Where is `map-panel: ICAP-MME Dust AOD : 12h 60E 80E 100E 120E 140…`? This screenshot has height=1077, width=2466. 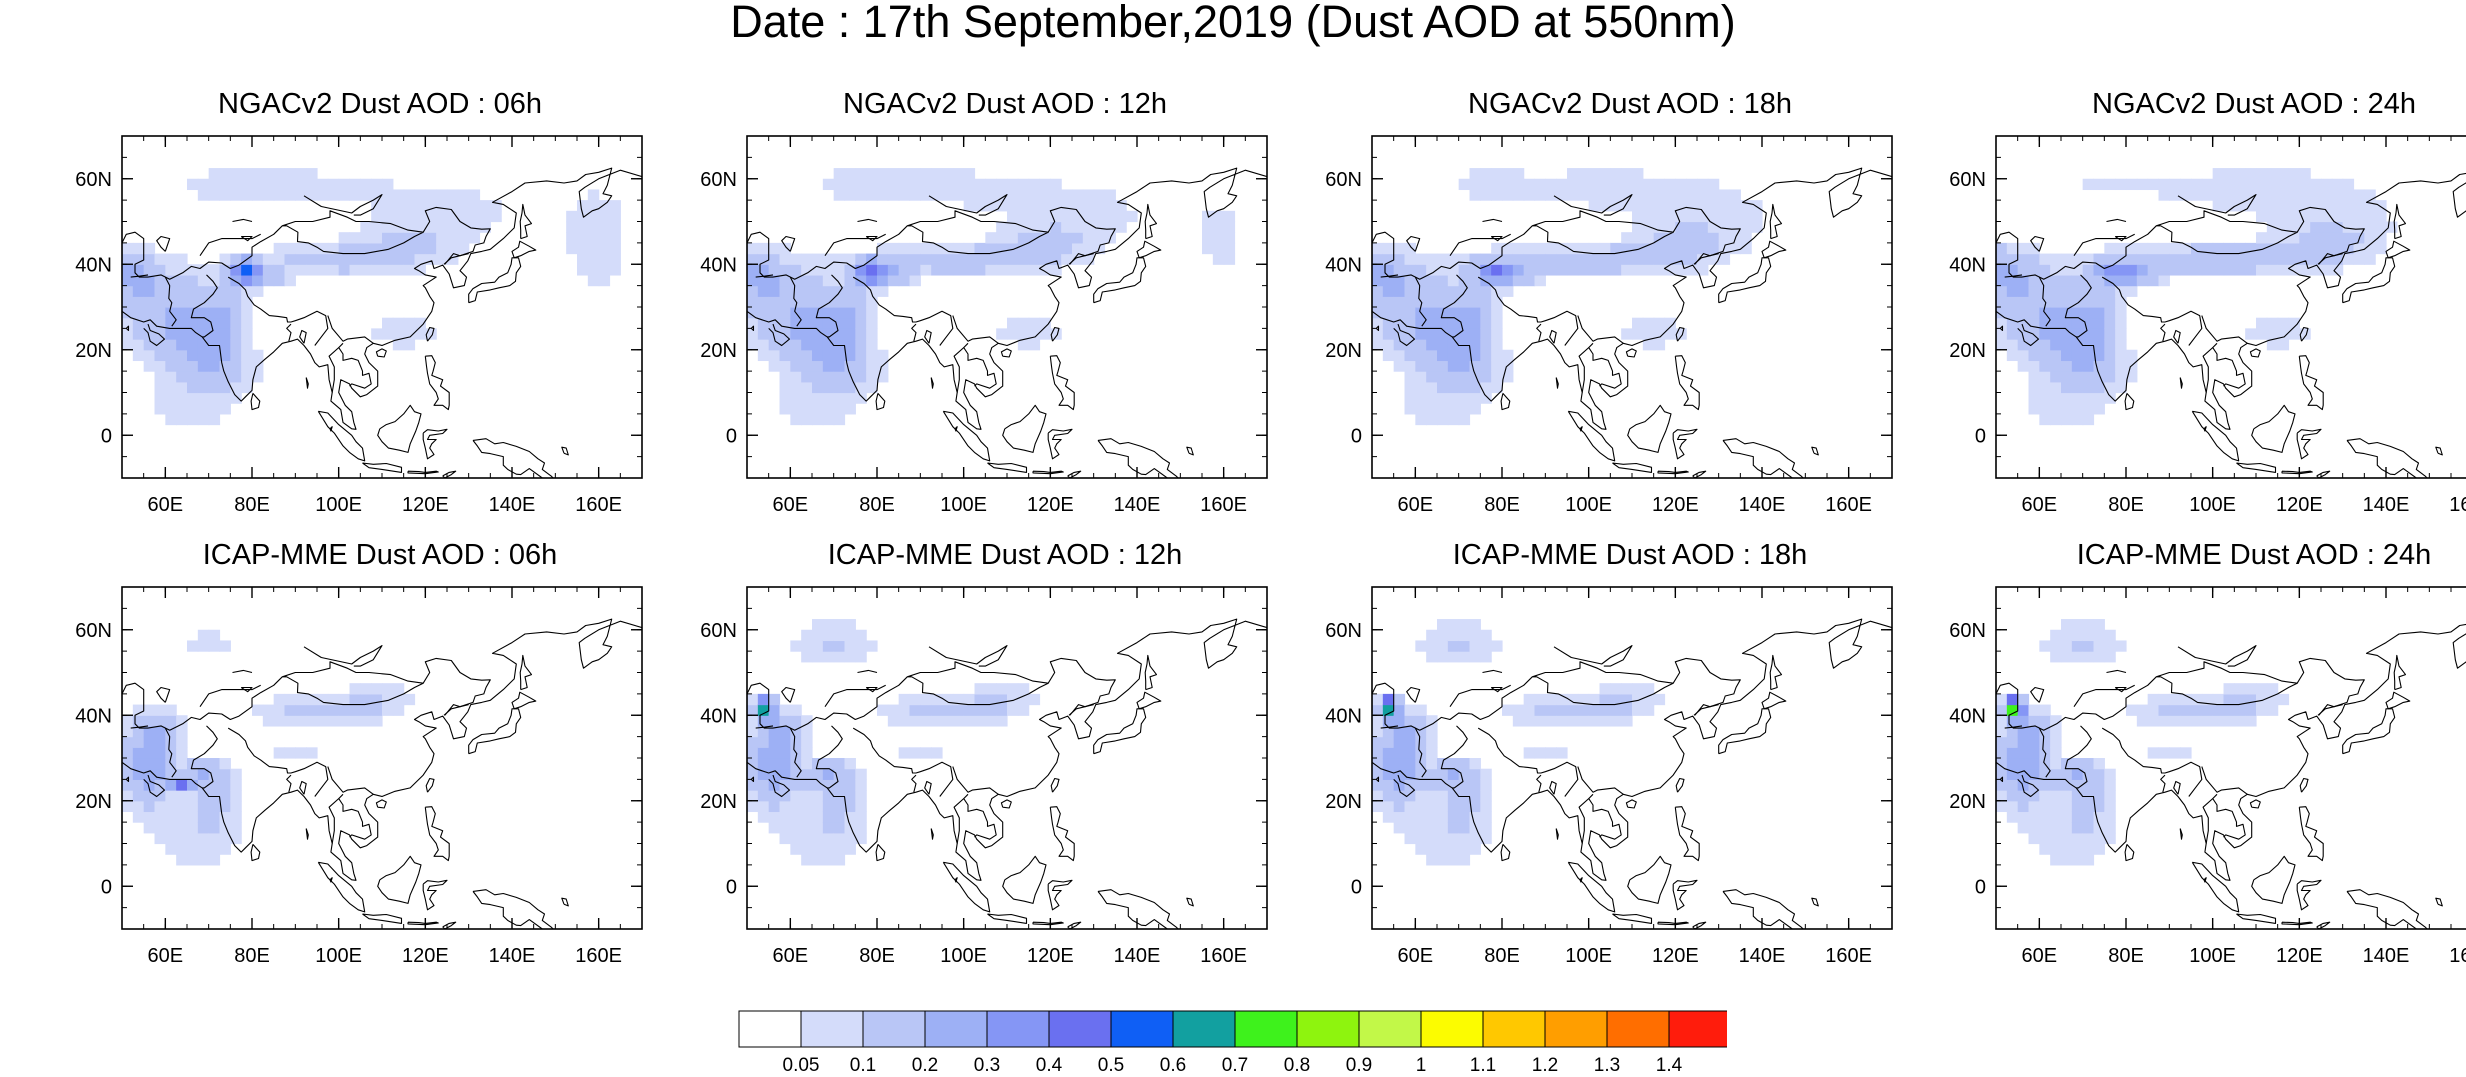 map-panel: ICAP-MME Dust AOD : 12h 60E 80E 100E 120E 140… is located at coordinates (1000, 752).